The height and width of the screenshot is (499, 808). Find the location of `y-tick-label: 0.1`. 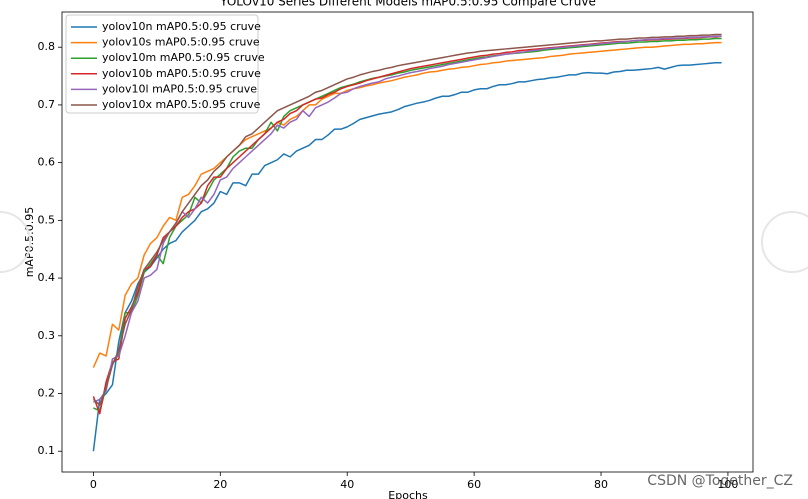

y-tick-label: 0.1 is located at coordinates (47, 450).